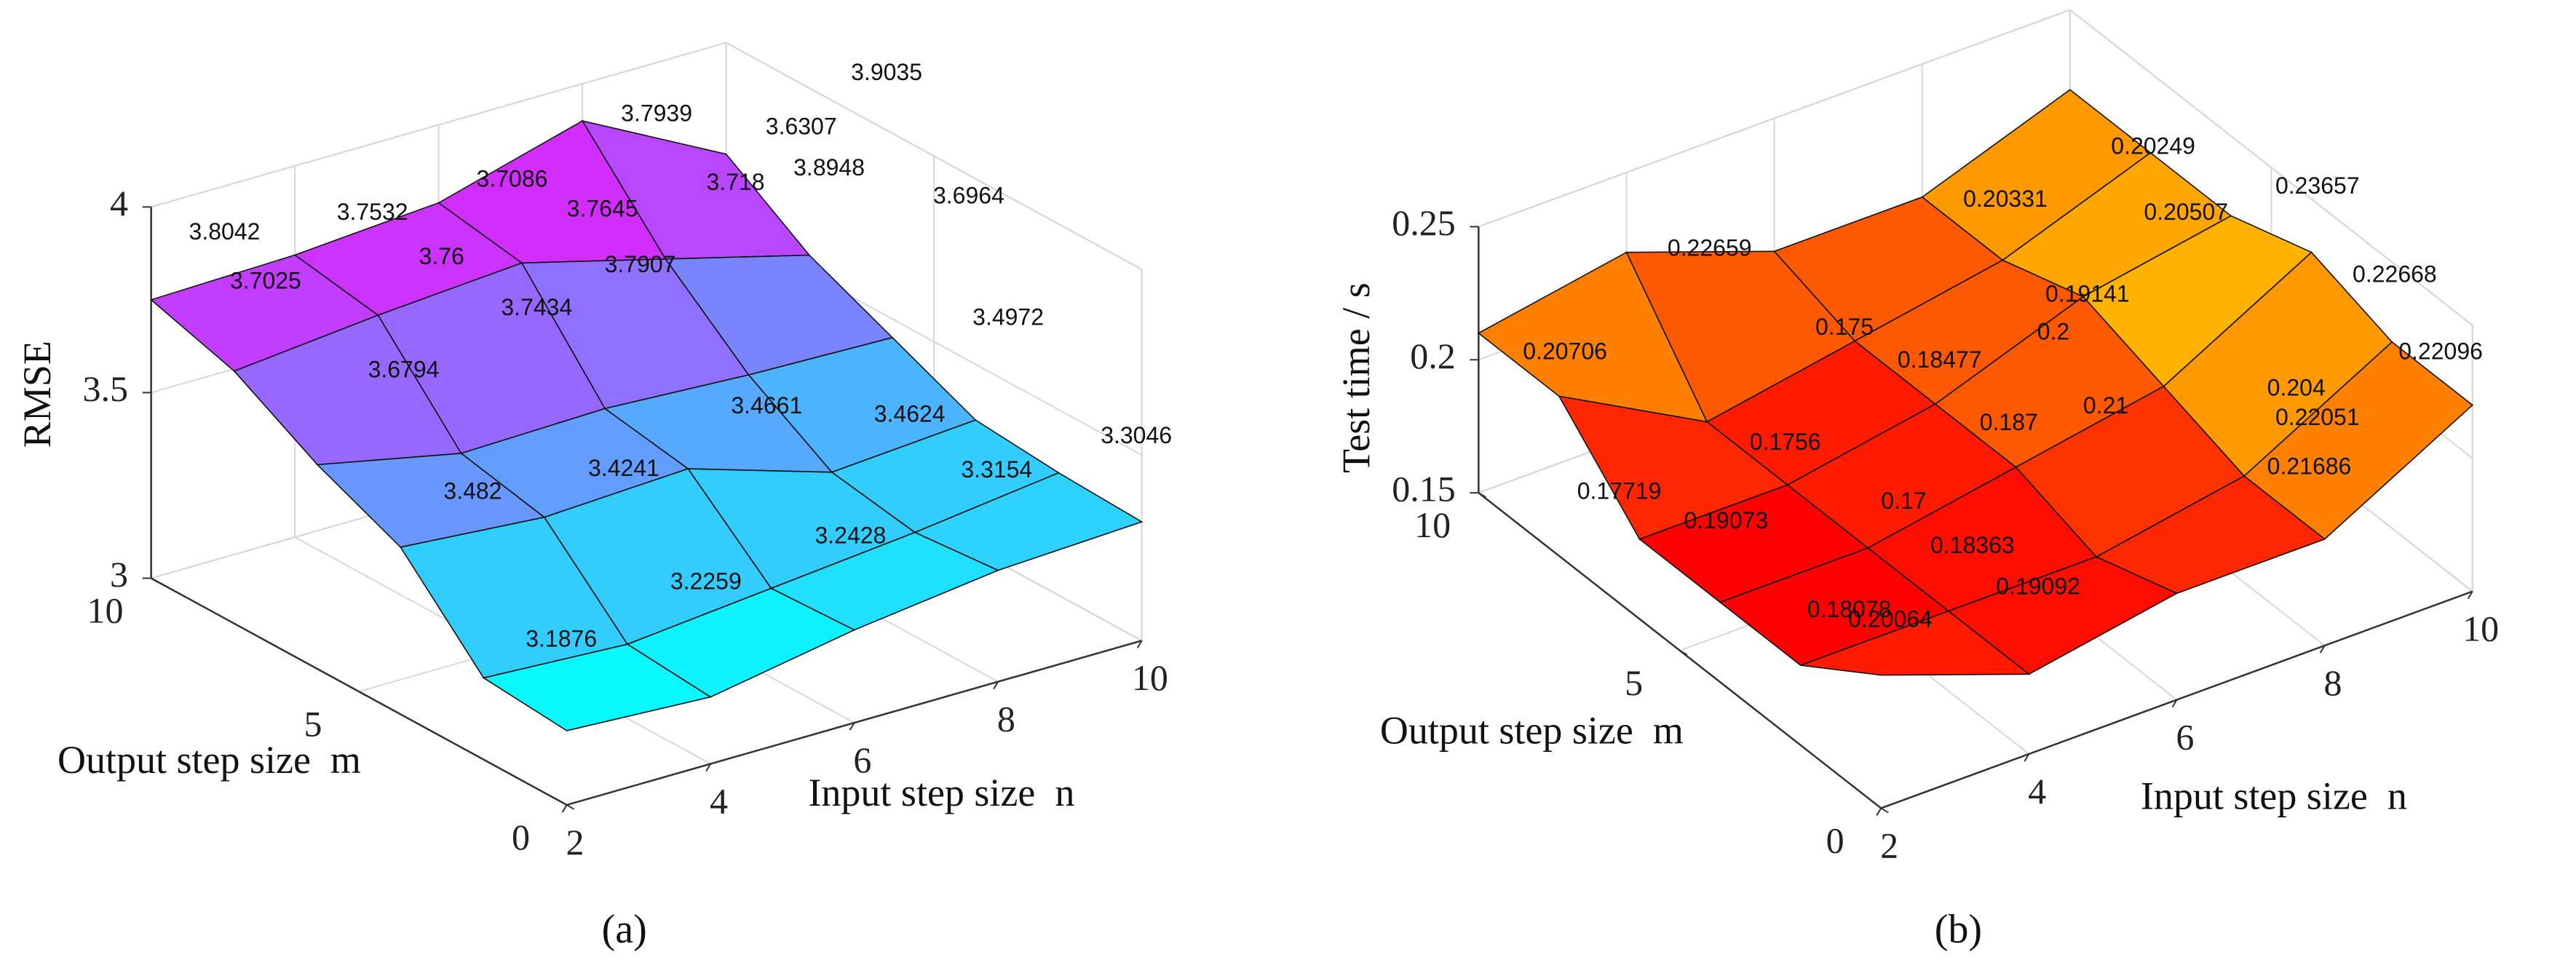 The image size is (2576, 968). I want to click on z-tick-label: 3, so click(119, 574).